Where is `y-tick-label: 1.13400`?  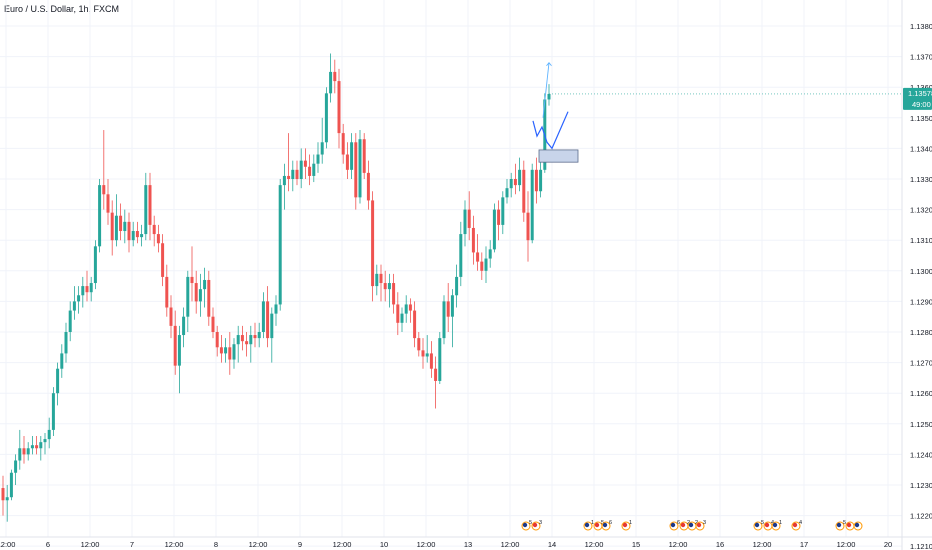
y-tick-label: 1.13400 is located at coordinates (921, 148).